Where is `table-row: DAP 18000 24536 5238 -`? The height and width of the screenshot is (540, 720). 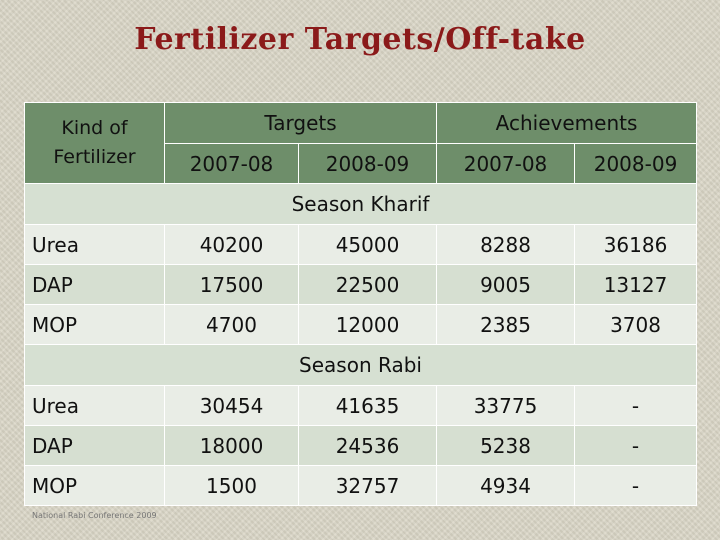 table-row: DAP 18000 24536 5238 - is located at coordinates (361, 445).